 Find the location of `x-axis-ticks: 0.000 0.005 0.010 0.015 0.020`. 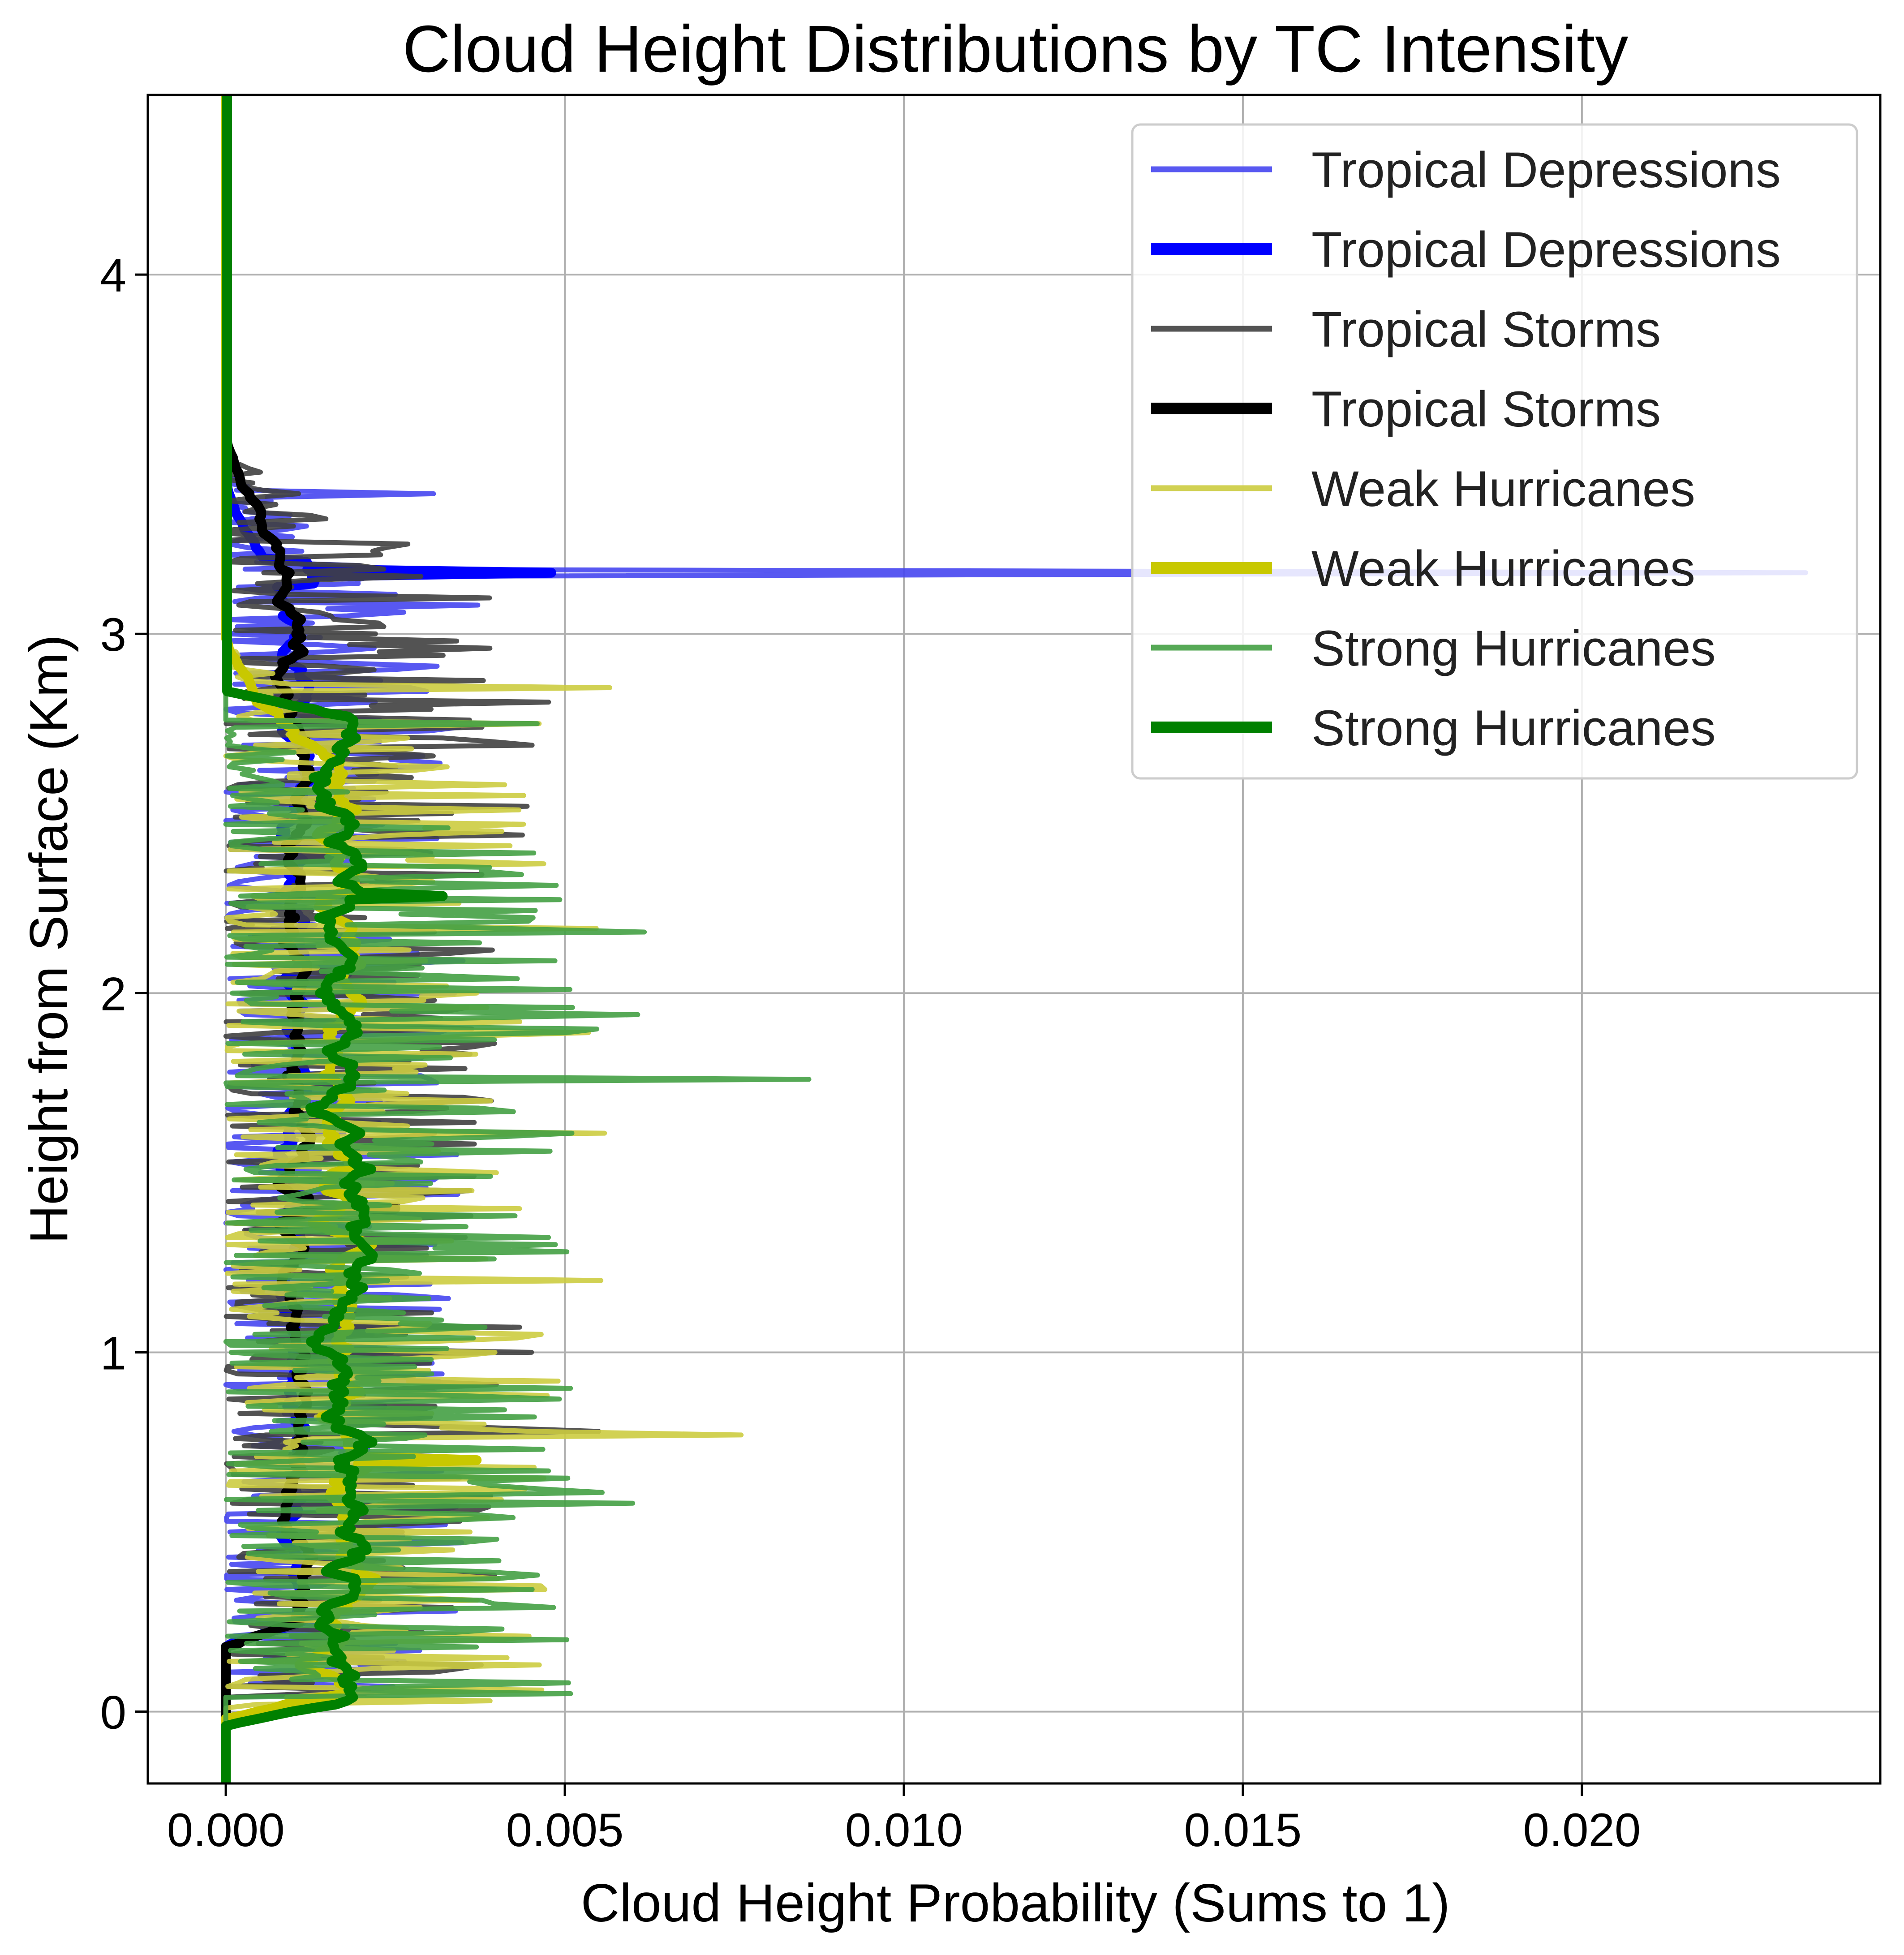

x-axis-ticks: 0.000 0.005 0.010 0.015 0.020 is located at coordinates (904, 1820).